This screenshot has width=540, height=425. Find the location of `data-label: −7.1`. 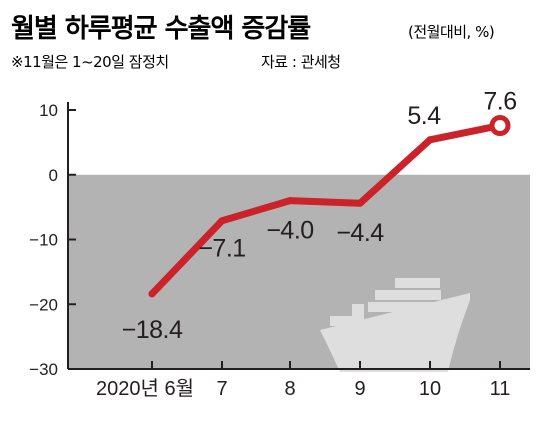

data-label: −7.1 is located at coordinates (221, 249).